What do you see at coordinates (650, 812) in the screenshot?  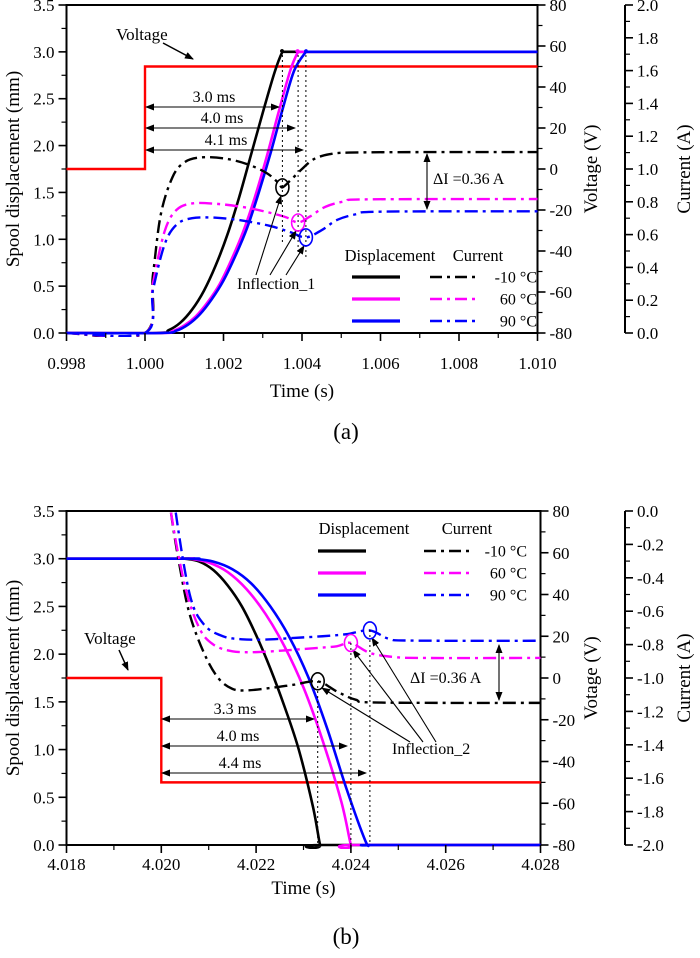 I see `current-tick-label: -1.8` at bounding box center [650, 812].